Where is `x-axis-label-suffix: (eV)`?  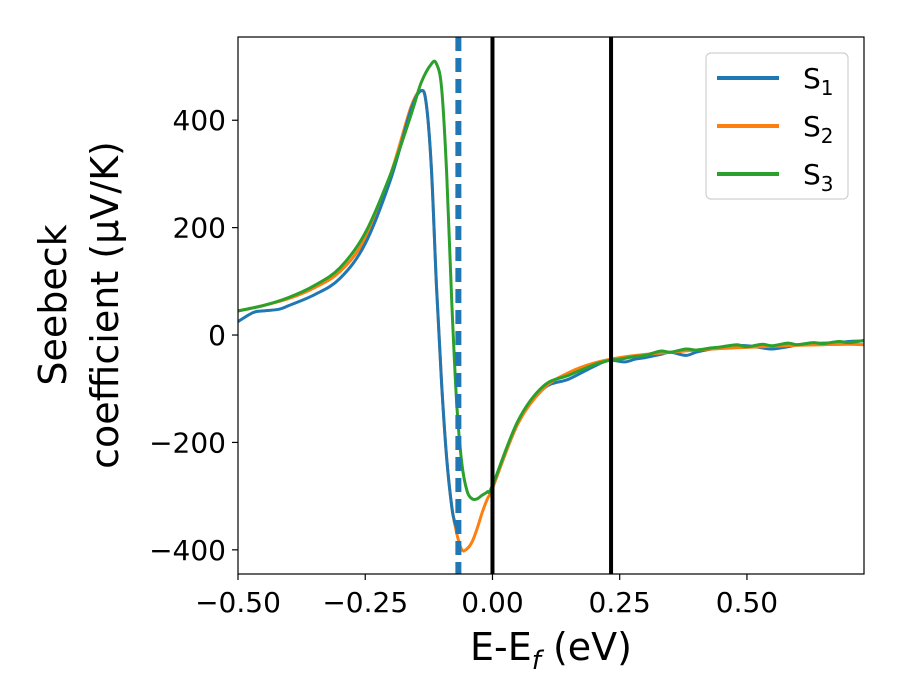 x-axis-label-suffix: (eV) is located at coordinates (586, 647).